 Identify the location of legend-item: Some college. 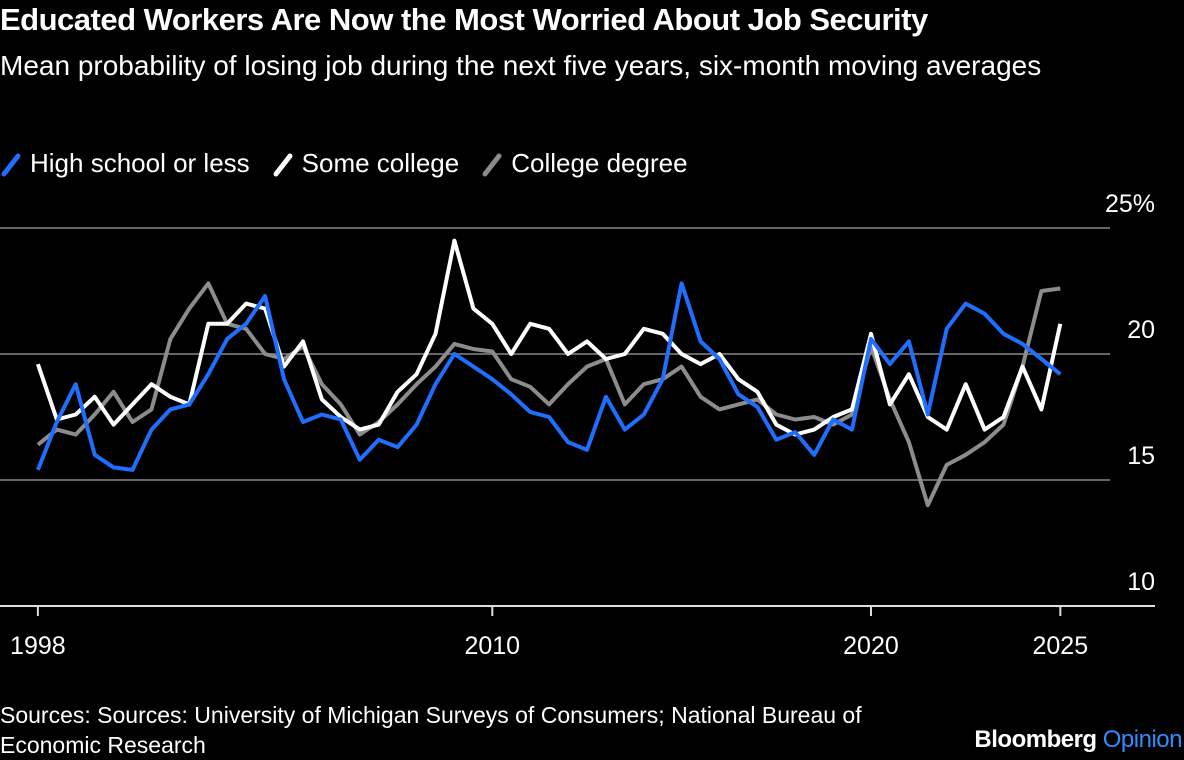
(366, 163).